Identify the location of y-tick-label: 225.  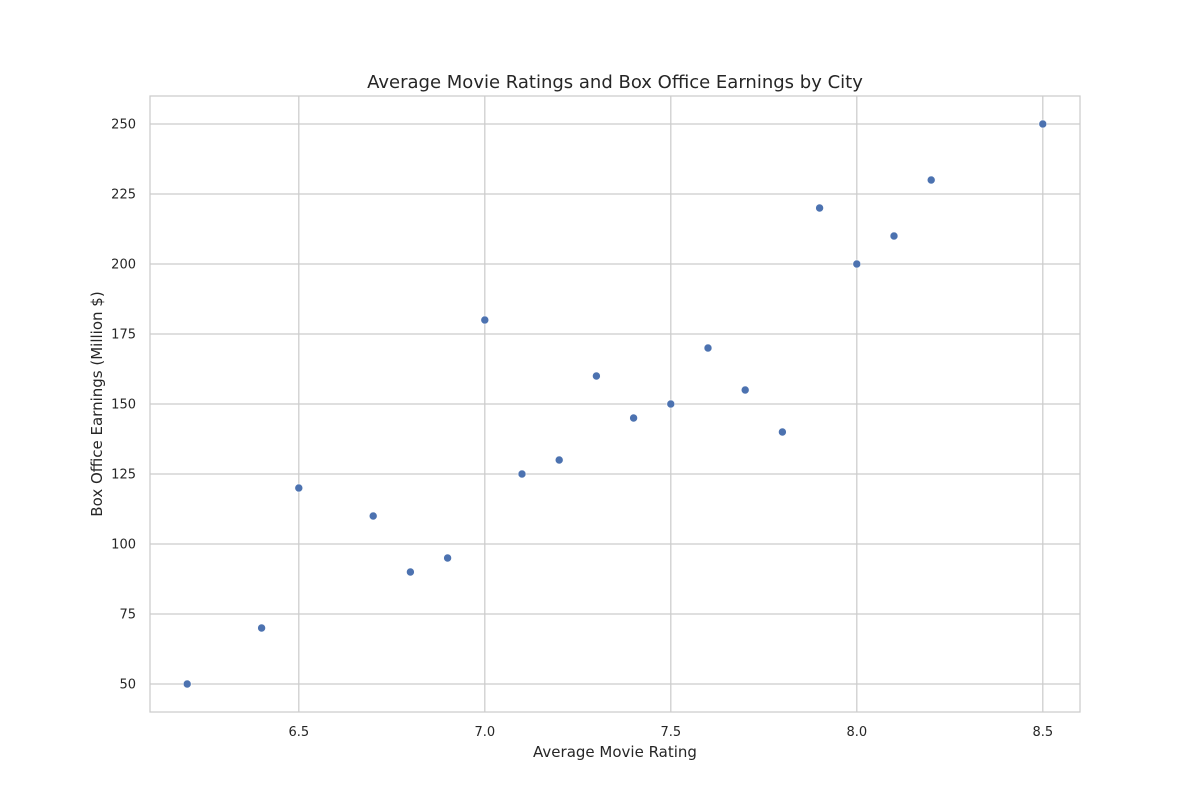
(123, 195).